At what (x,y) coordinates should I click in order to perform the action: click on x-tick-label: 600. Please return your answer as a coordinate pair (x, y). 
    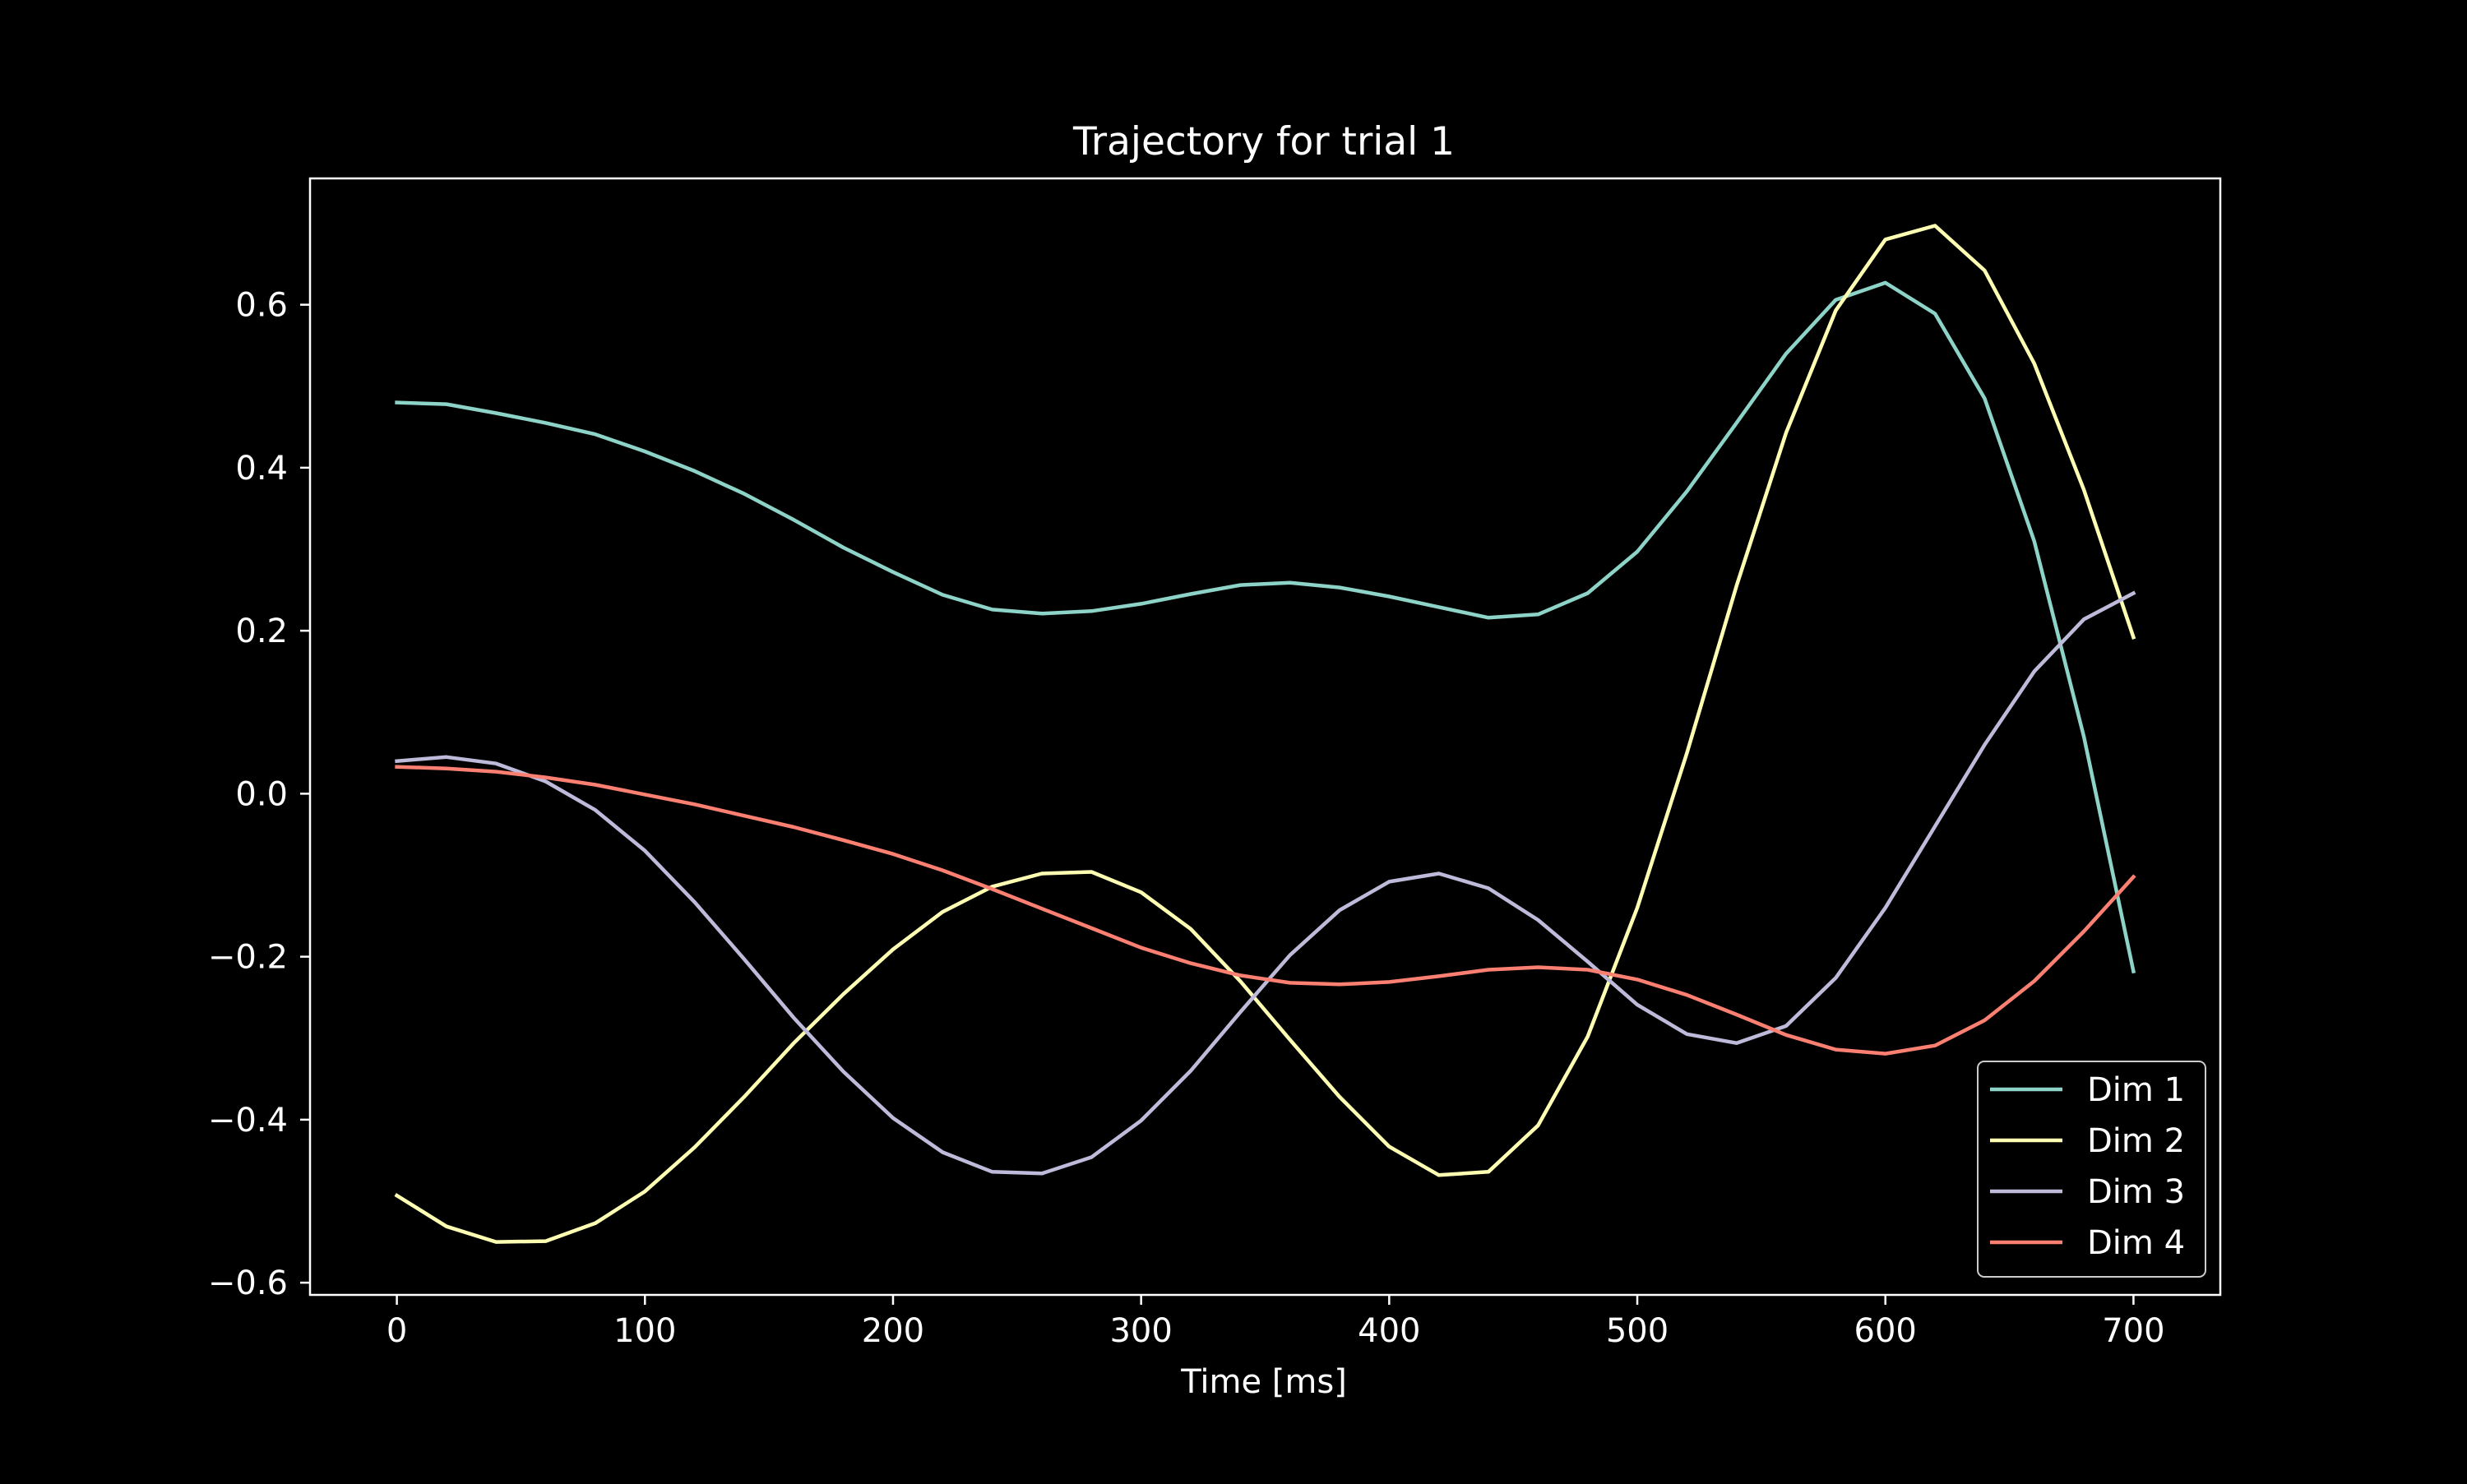
    Looking at the image, I should click on (1886, 1331).